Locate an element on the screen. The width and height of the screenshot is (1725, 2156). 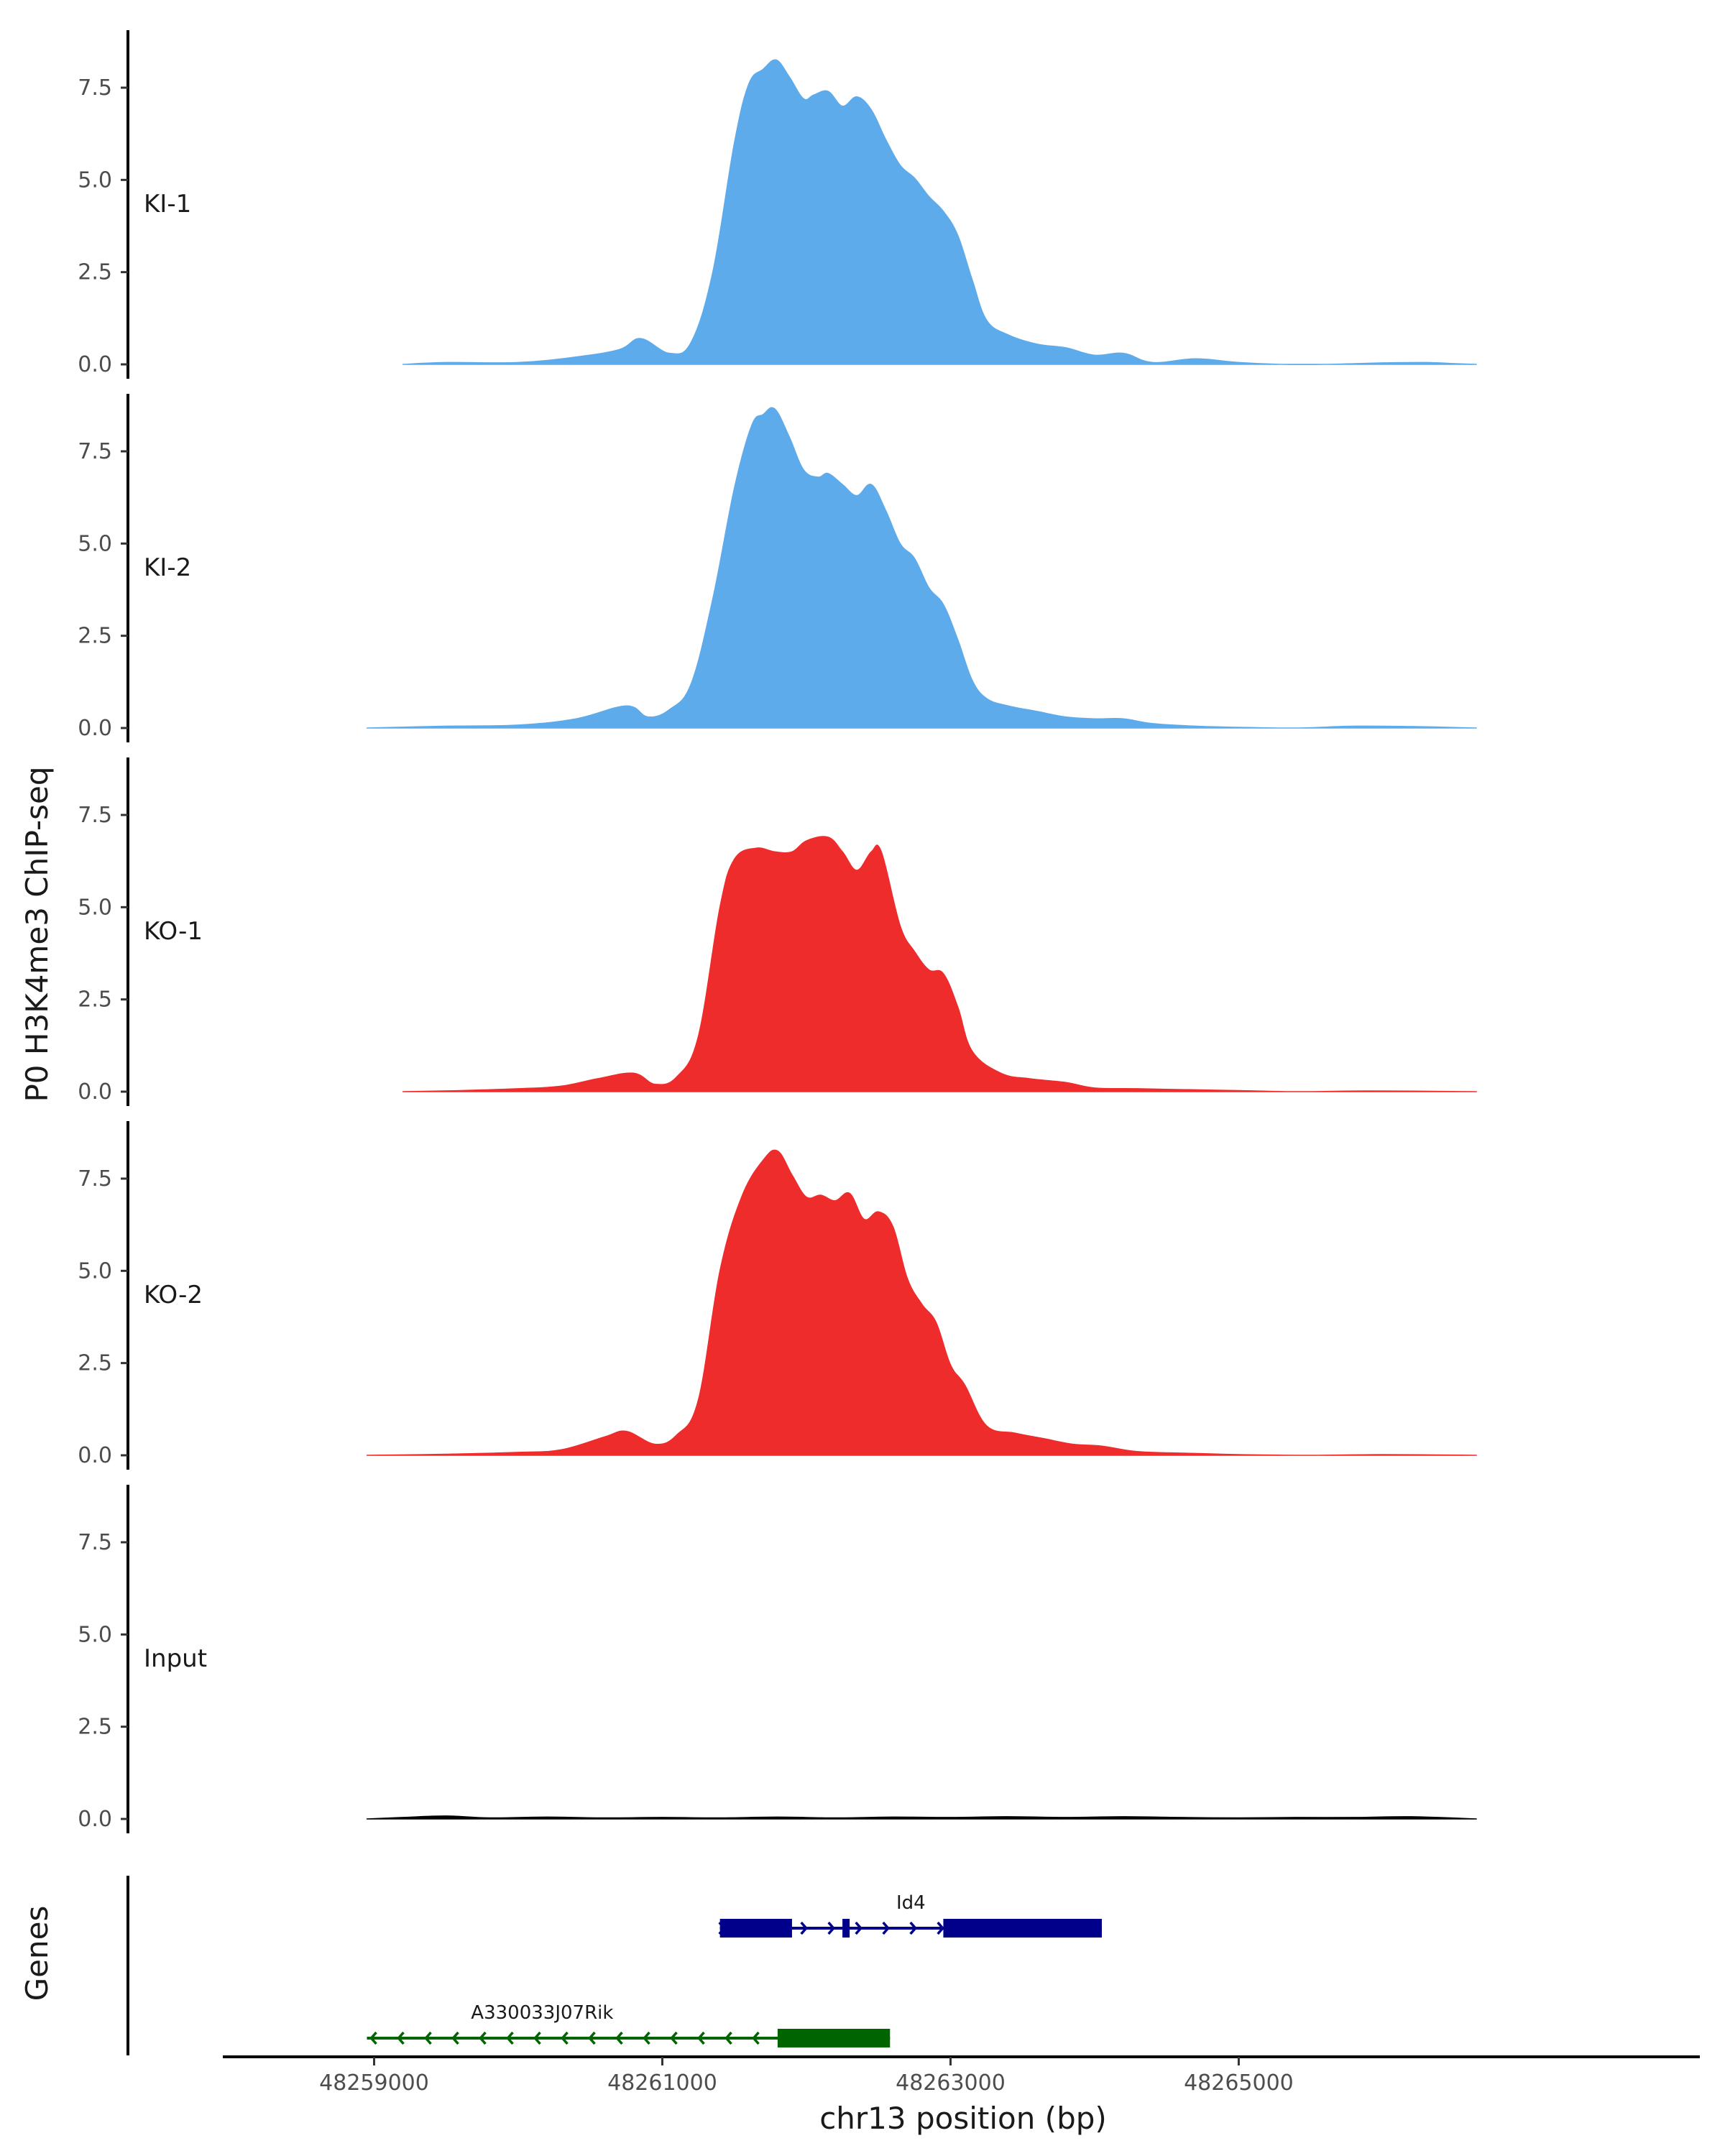
track-label: KI-1 is located at coordinates (167, 204).